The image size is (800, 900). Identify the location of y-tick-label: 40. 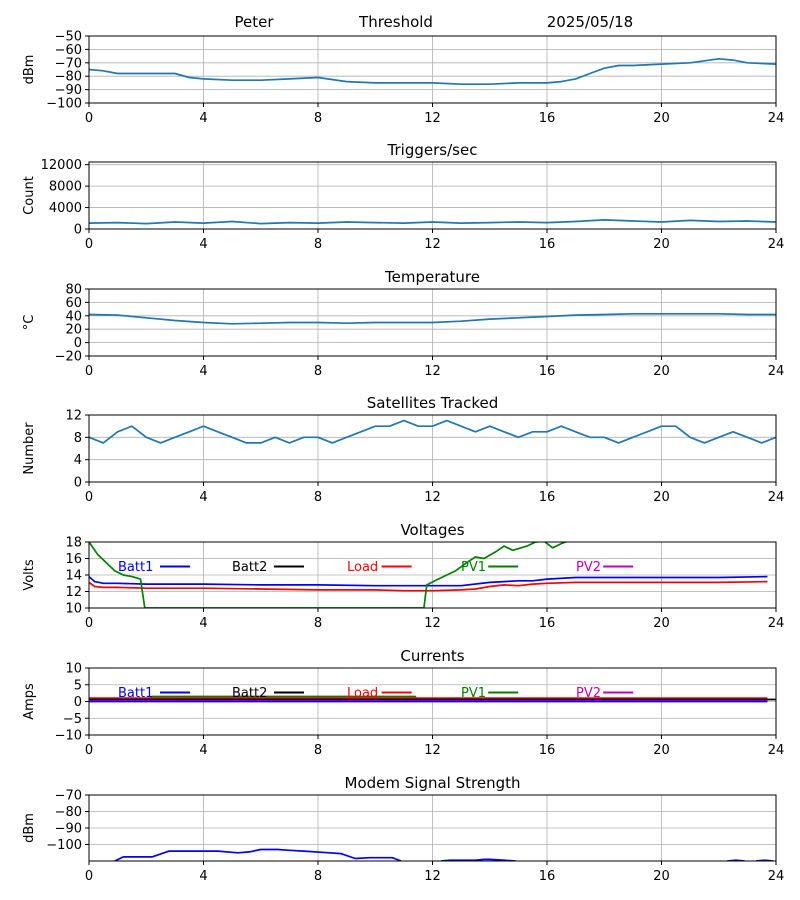
(73, 316).